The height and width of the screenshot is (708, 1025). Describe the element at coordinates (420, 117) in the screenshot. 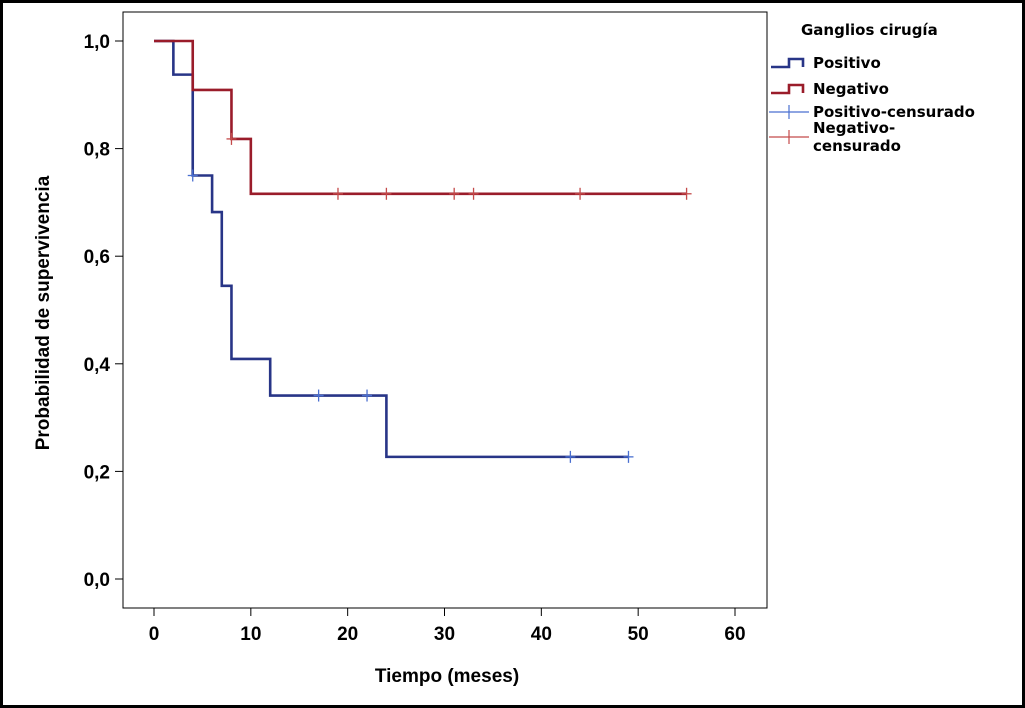

I see `survival-curve-negativo` at that location.